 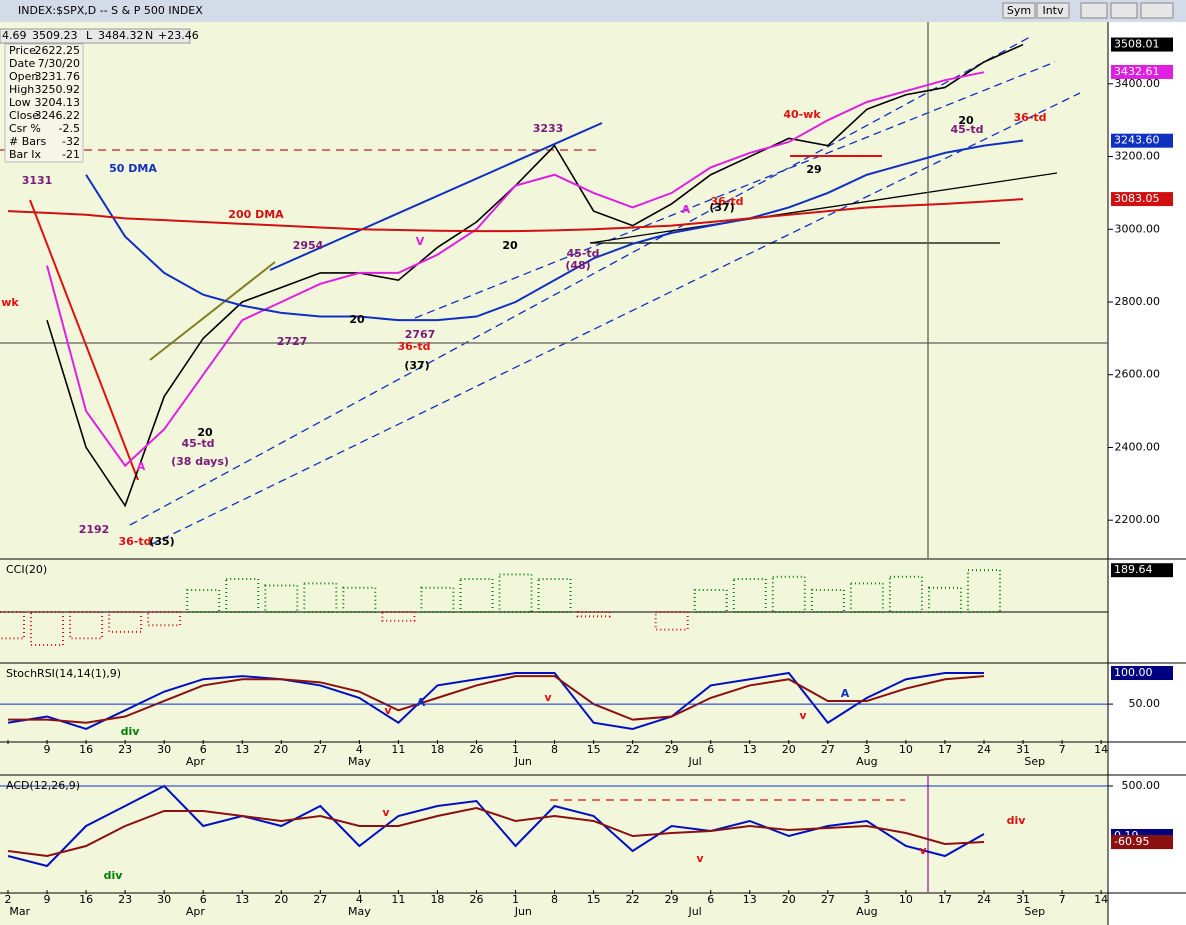 What do you see at coordinates (1094, 10) in the screenshot?
I see `minimize-button` at bounding box center [1094, 10].